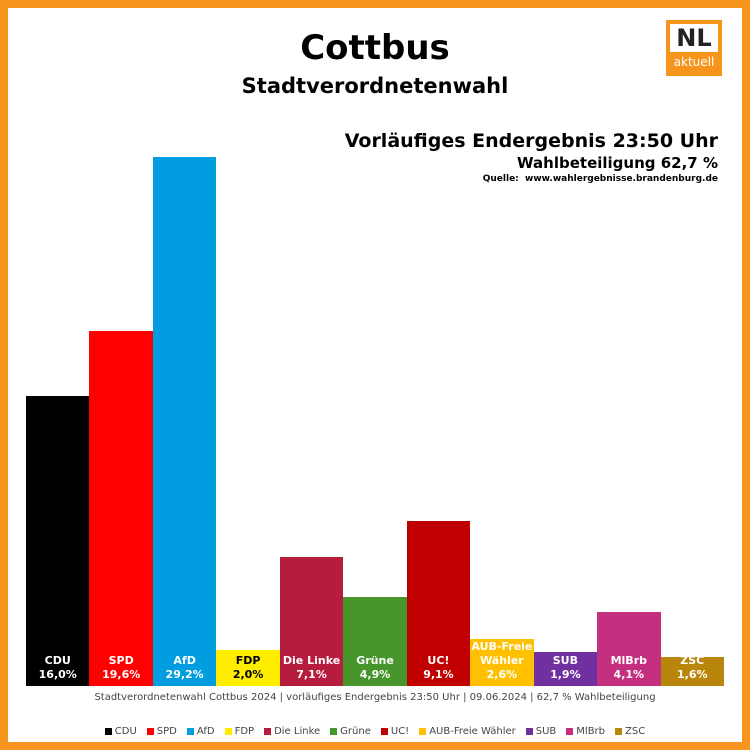  Describe the element at coordinates (635, 731) in the screenshot. I see `legend-label: ZSC` at that location.